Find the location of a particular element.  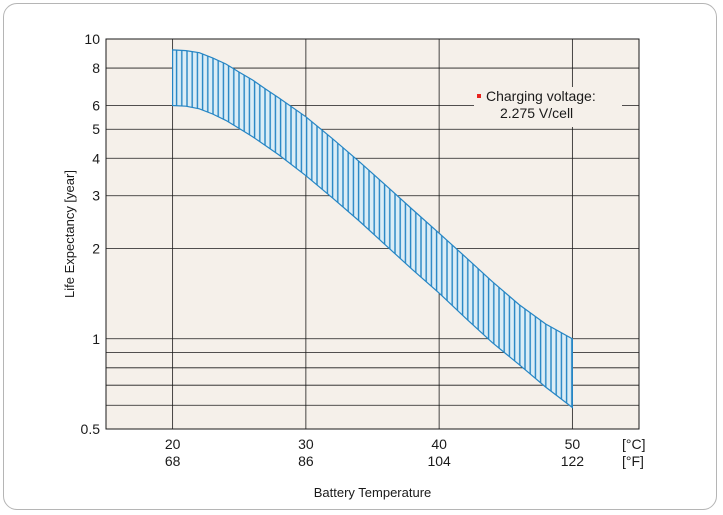

annotation: Charging voltage: 2.275 V/cell is located at coordinates (548, 107).